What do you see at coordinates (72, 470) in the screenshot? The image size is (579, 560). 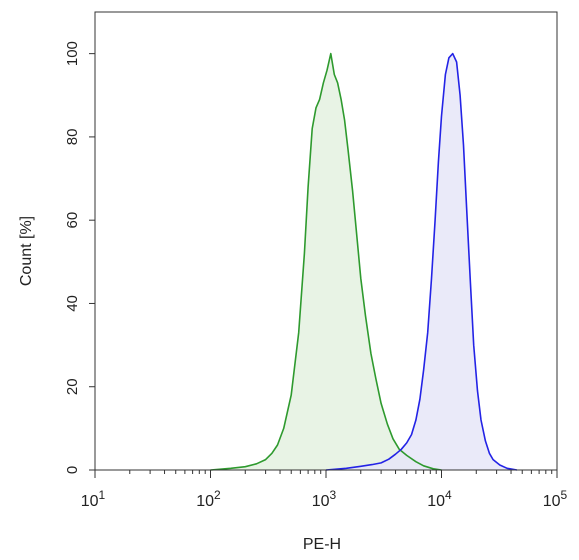 I see `y-tick-label: 0` at bounding box center [72, 470].